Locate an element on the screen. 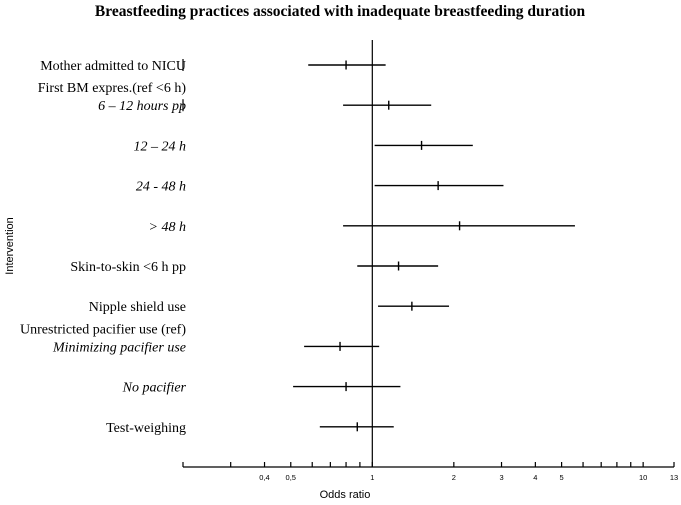  row-label: 24 - 48 h is located at coordinates (161, 187).